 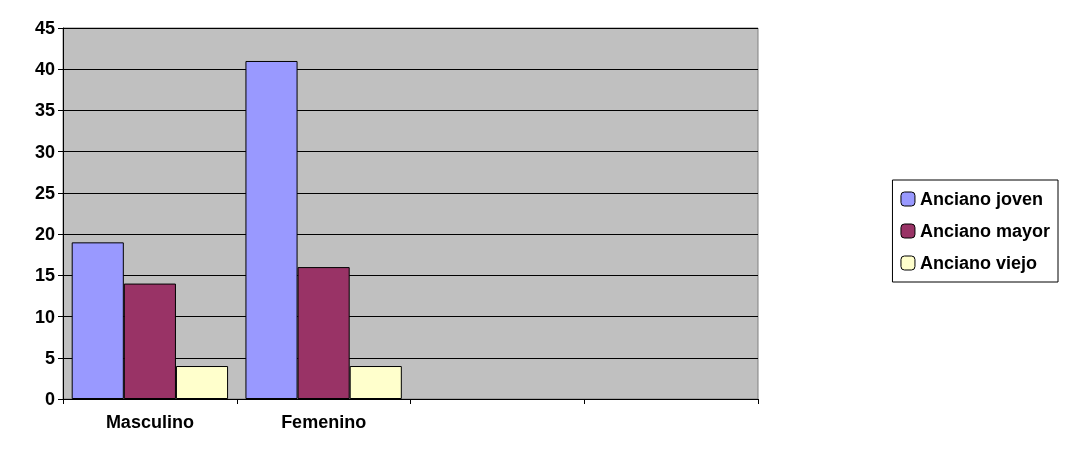 I want to click on y-tick-label: 15, so click(x=44, y=275).